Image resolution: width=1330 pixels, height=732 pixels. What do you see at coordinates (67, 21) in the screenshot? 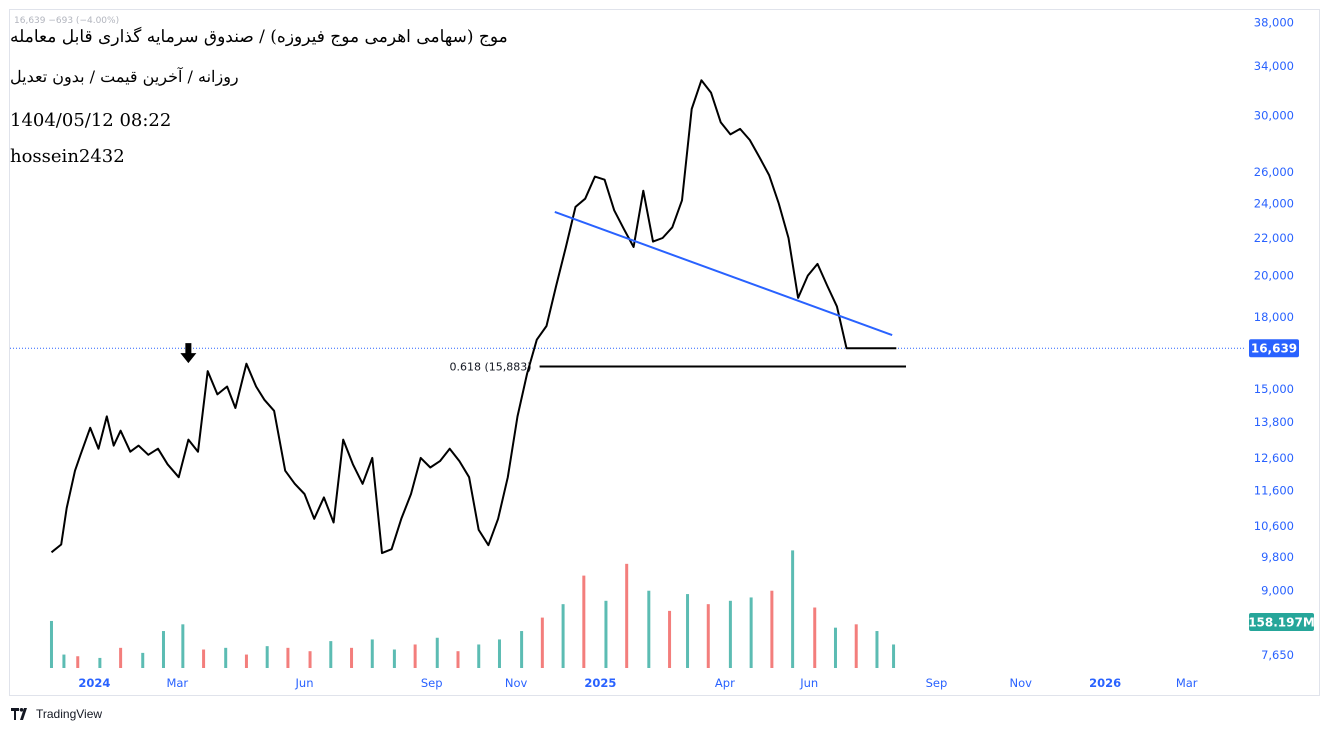
I see `ticker-ghost-line: 16,639 −693 (−4.00%)` at bounding box center [67, 21].